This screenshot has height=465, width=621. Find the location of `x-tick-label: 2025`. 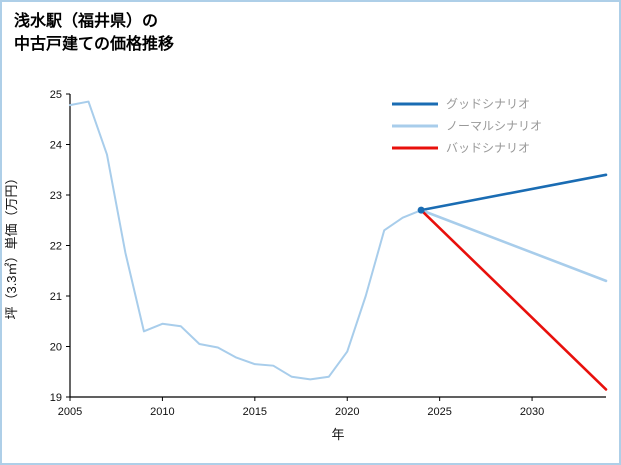

x-tick-label: 2025 is located at coordinates (439, 412).